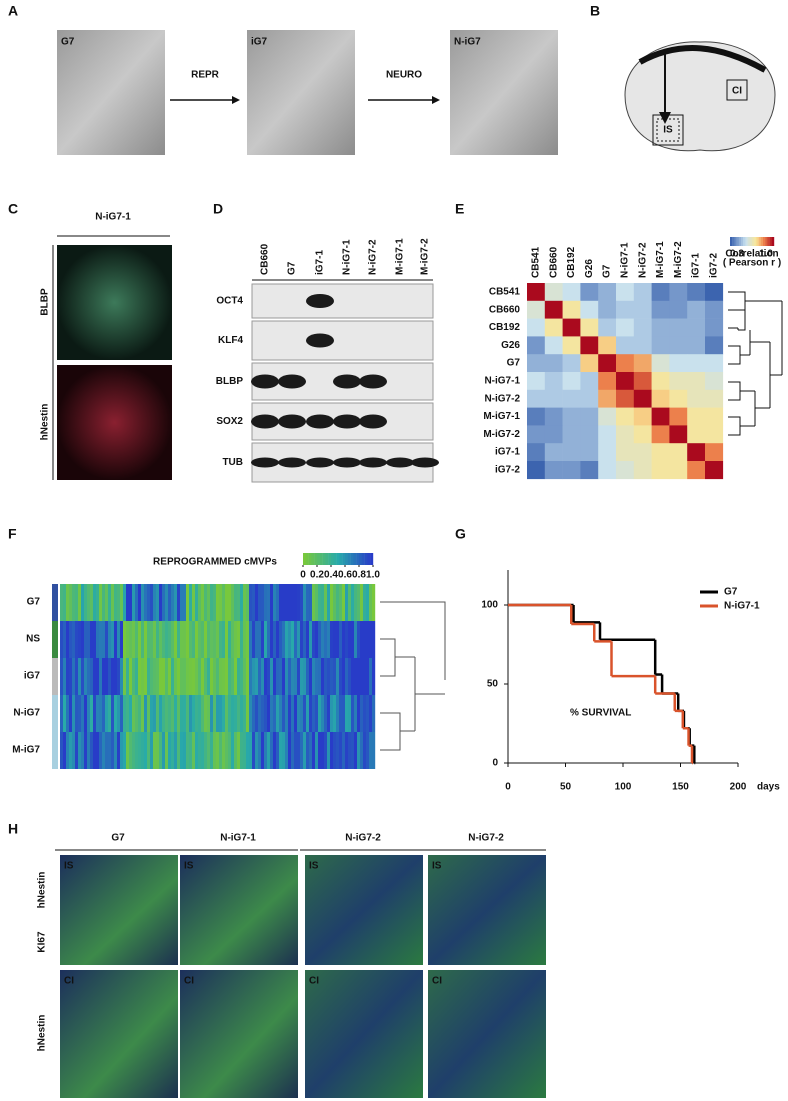 The width and height of the screenshot is (788, 1101). Describe the element at coordinates (119, 910) in the screenshot. I see `micrograph` at that location.